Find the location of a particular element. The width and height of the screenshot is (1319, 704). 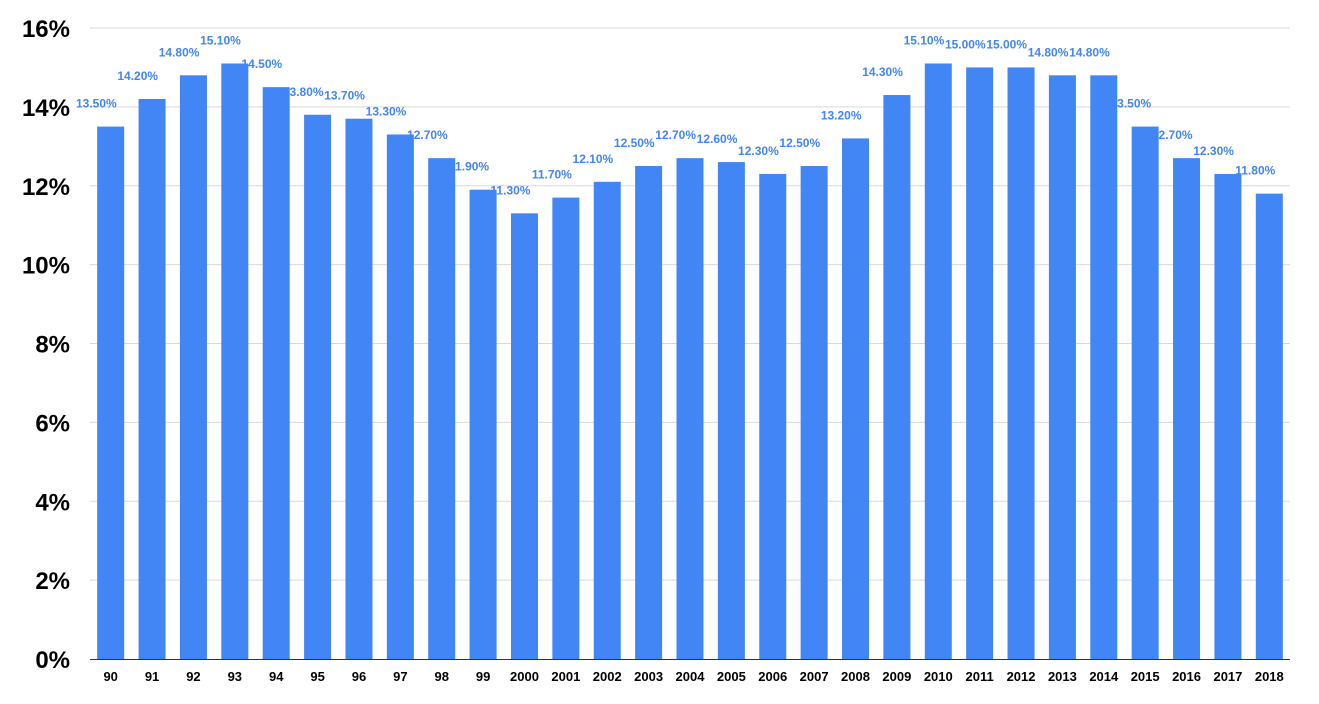

y-tick-label: 16% is located at coordinates (46, 29).